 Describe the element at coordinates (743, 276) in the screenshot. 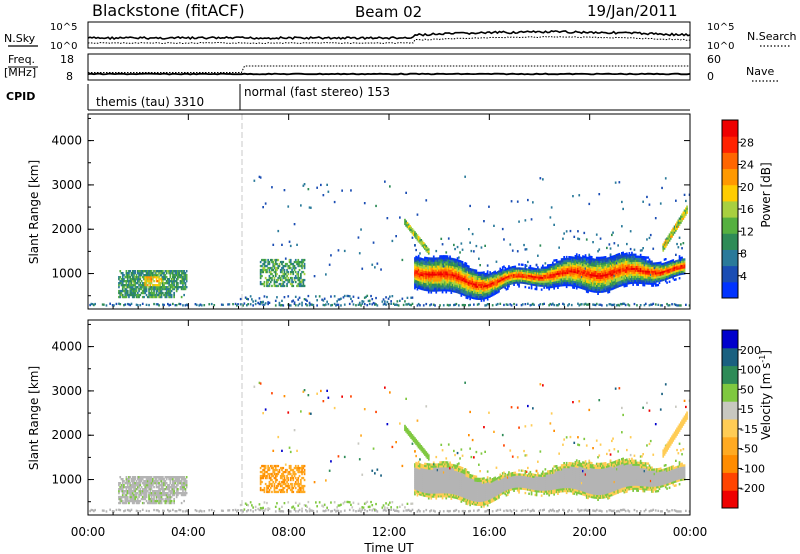

I see `colorbar-tick-label: 4` at that location.